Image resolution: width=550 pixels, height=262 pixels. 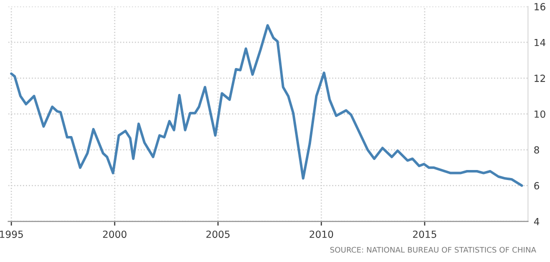 I want to click on y-tick-label: 14, so click(x=540, y=42).